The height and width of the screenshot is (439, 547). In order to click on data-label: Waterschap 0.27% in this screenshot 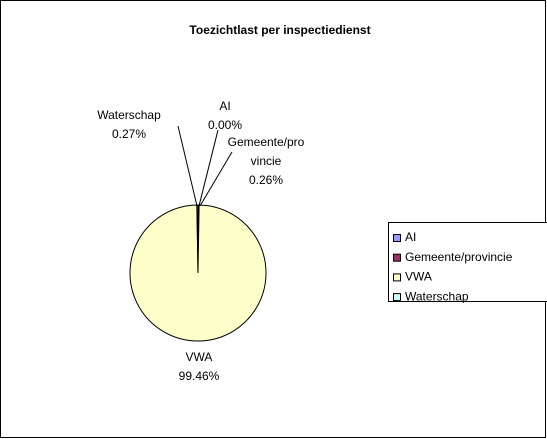, I will do `click(129, 125)`.